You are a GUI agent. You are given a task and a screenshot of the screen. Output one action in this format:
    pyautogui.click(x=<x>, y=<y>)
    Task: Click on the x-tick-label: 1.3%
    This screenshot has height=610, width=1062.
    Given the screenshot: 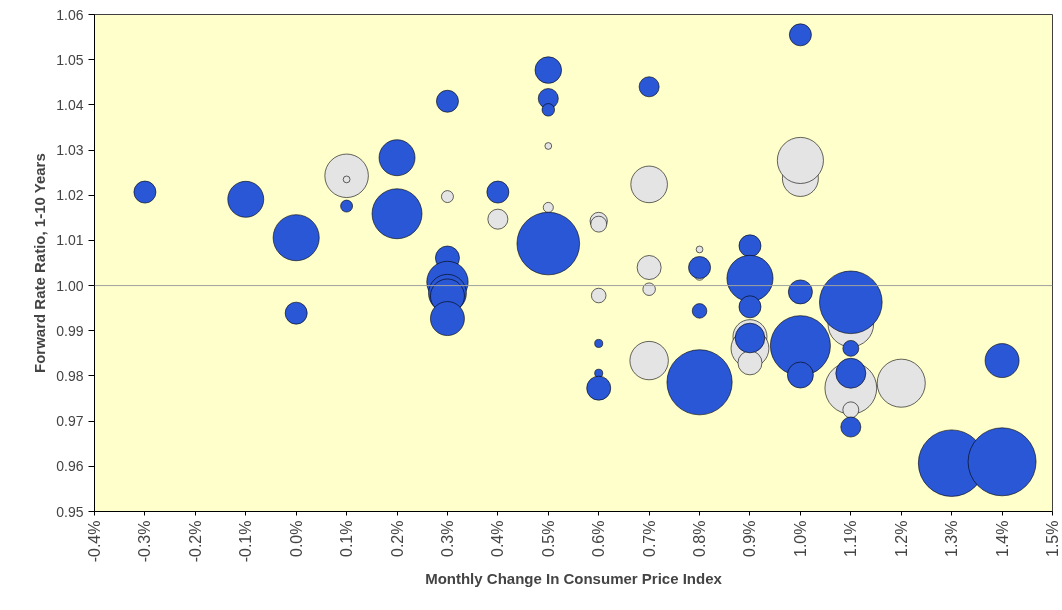 What is the action you would take?
    pyautogui.click(x=952, y=538)
    